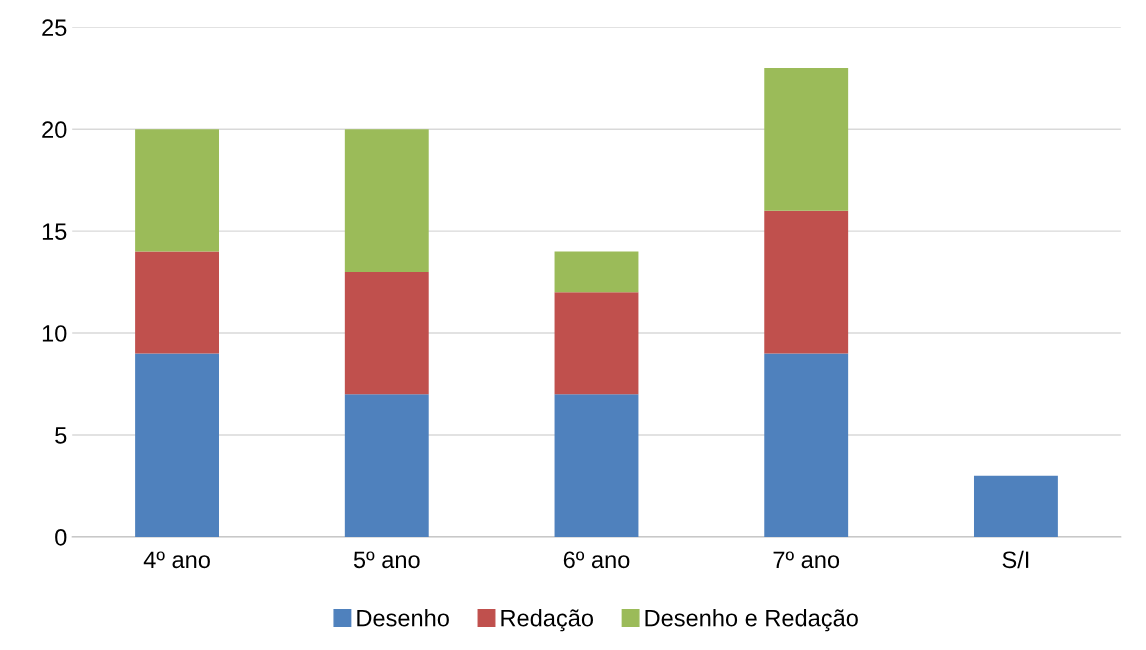 This screenshot has height=650, width=1146. I want to click on y-tick-label: 5, so click(61, 435).